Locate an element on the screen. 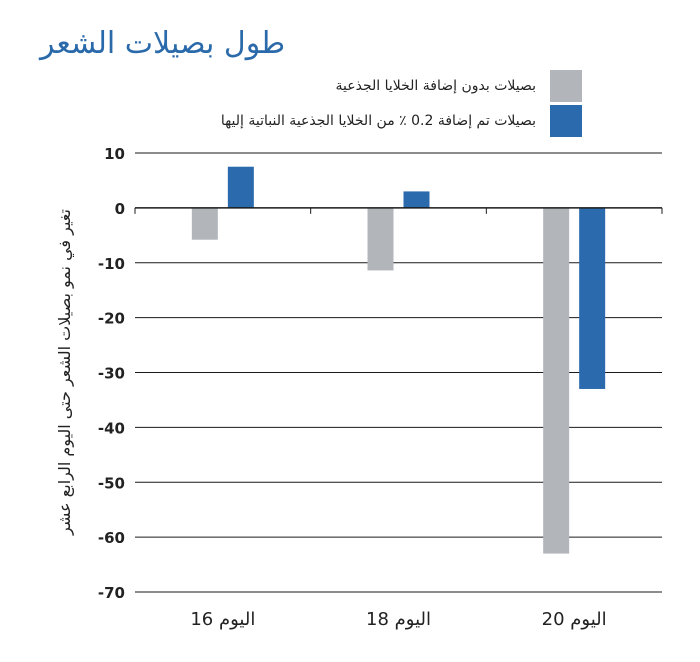 Image resolution: width=700 pixels, height=662 pixels. y-tick-label: -40 is located at coordinates (111, 428).